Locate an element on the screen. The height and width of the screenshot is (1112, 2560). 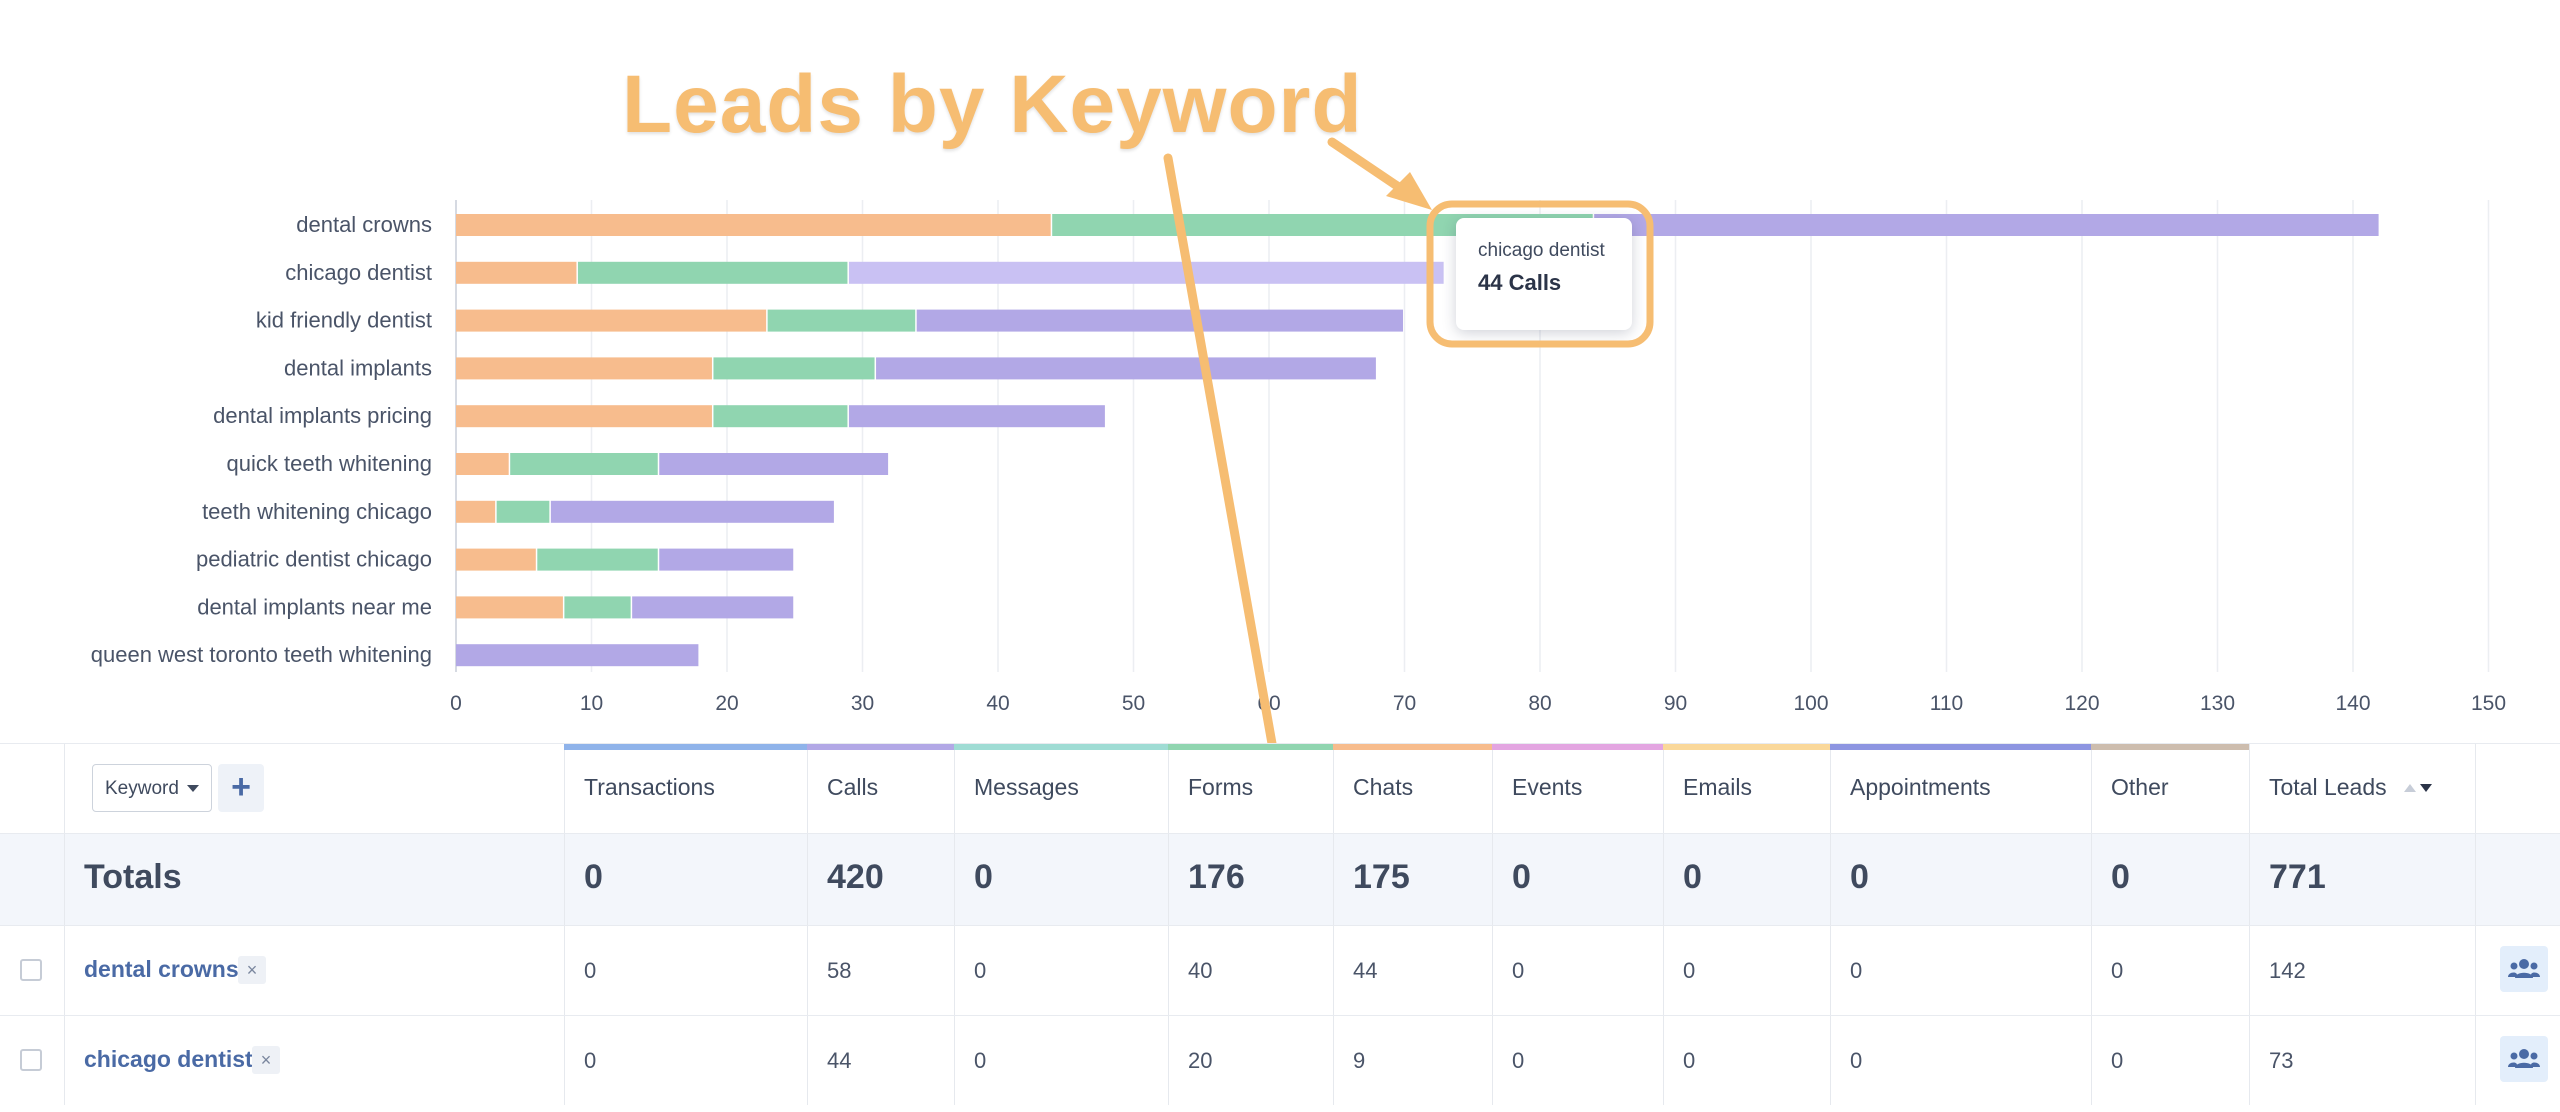
keyword-link: dental crowns is located at coordinates (161, 969).